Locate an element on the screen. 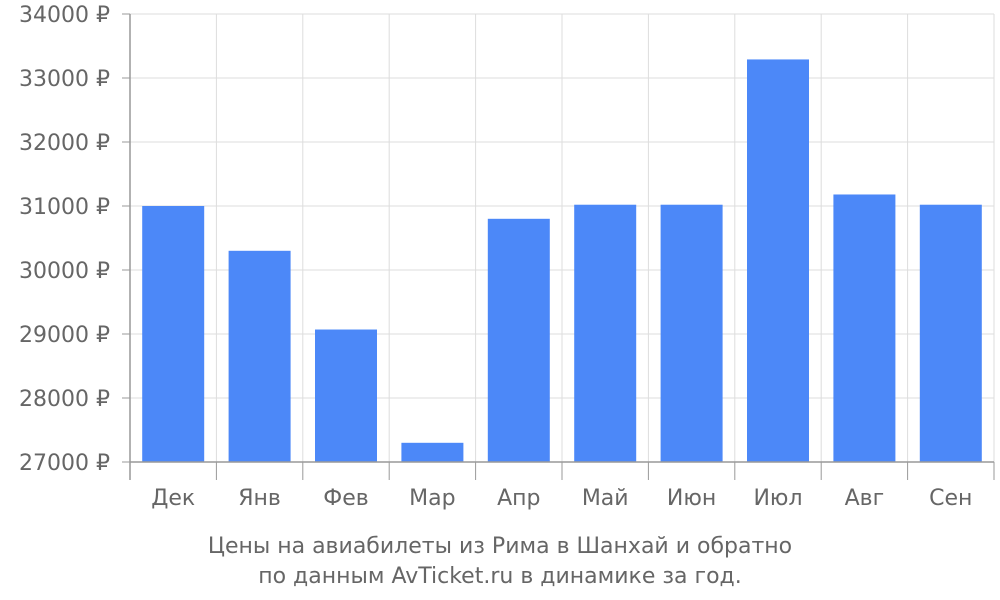 The width and height of the screenshot is (1000, 600). y-tick-label: 34000 ₽ is located at coordinates (64, 15).